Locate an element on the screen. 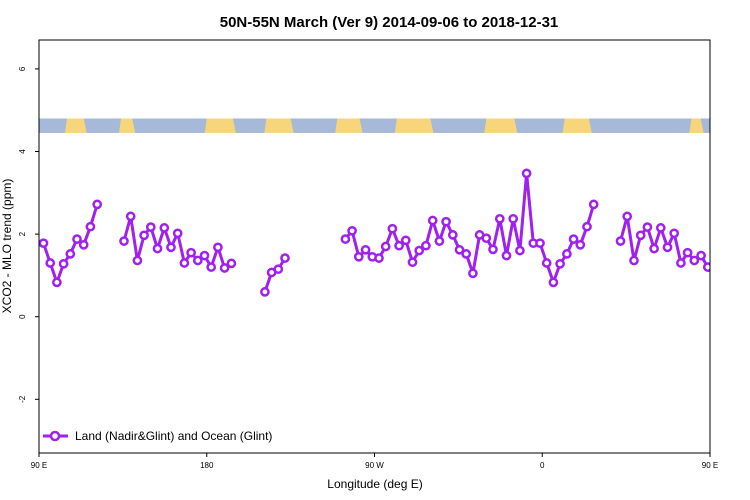 The height and width of the screenshot is (500, 750). x-tick-label: 0 is located at coordinates (542, 465).